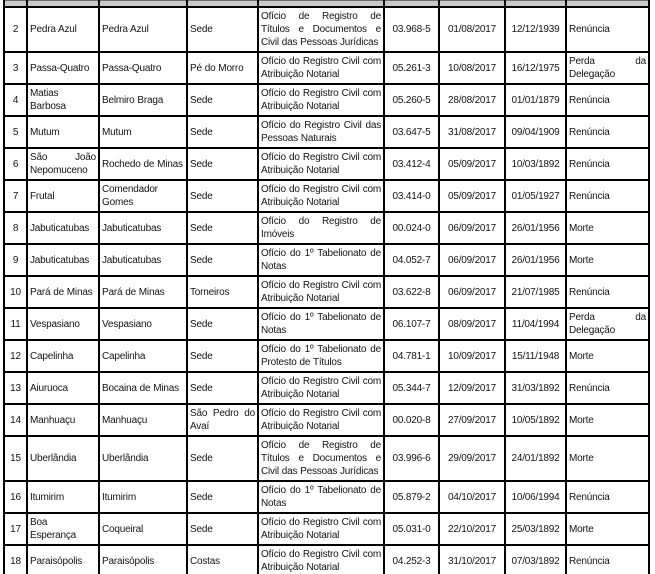  I want to click on cell-municipality: Mutum, so click(143, 132).